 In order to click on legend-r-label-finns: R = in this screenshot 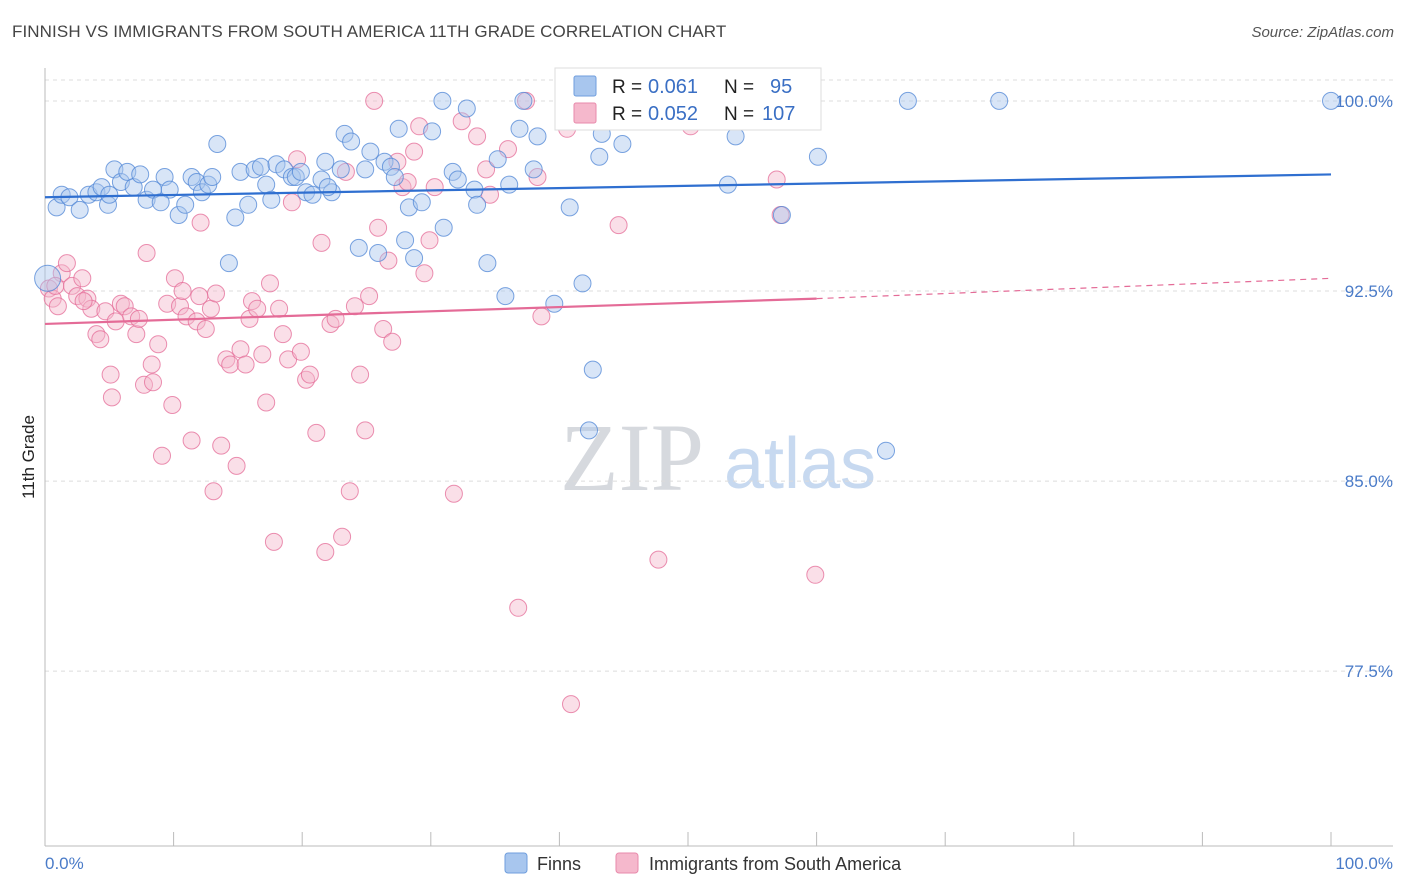, I will do `click(627, 87)`.